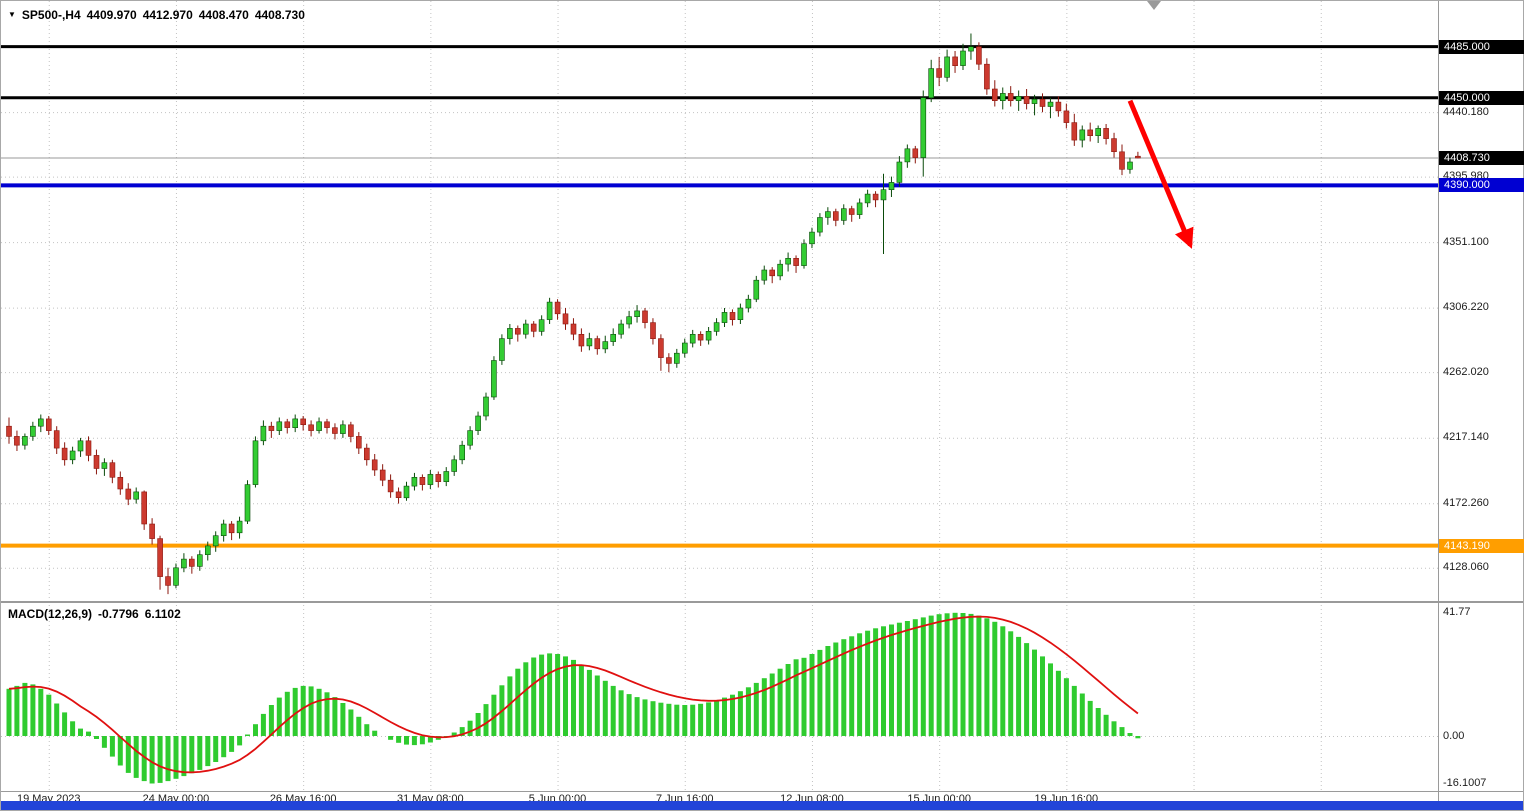 This screenshot has width=1524, height=812. I want to click on trend-arrow, so click(1160, 174).